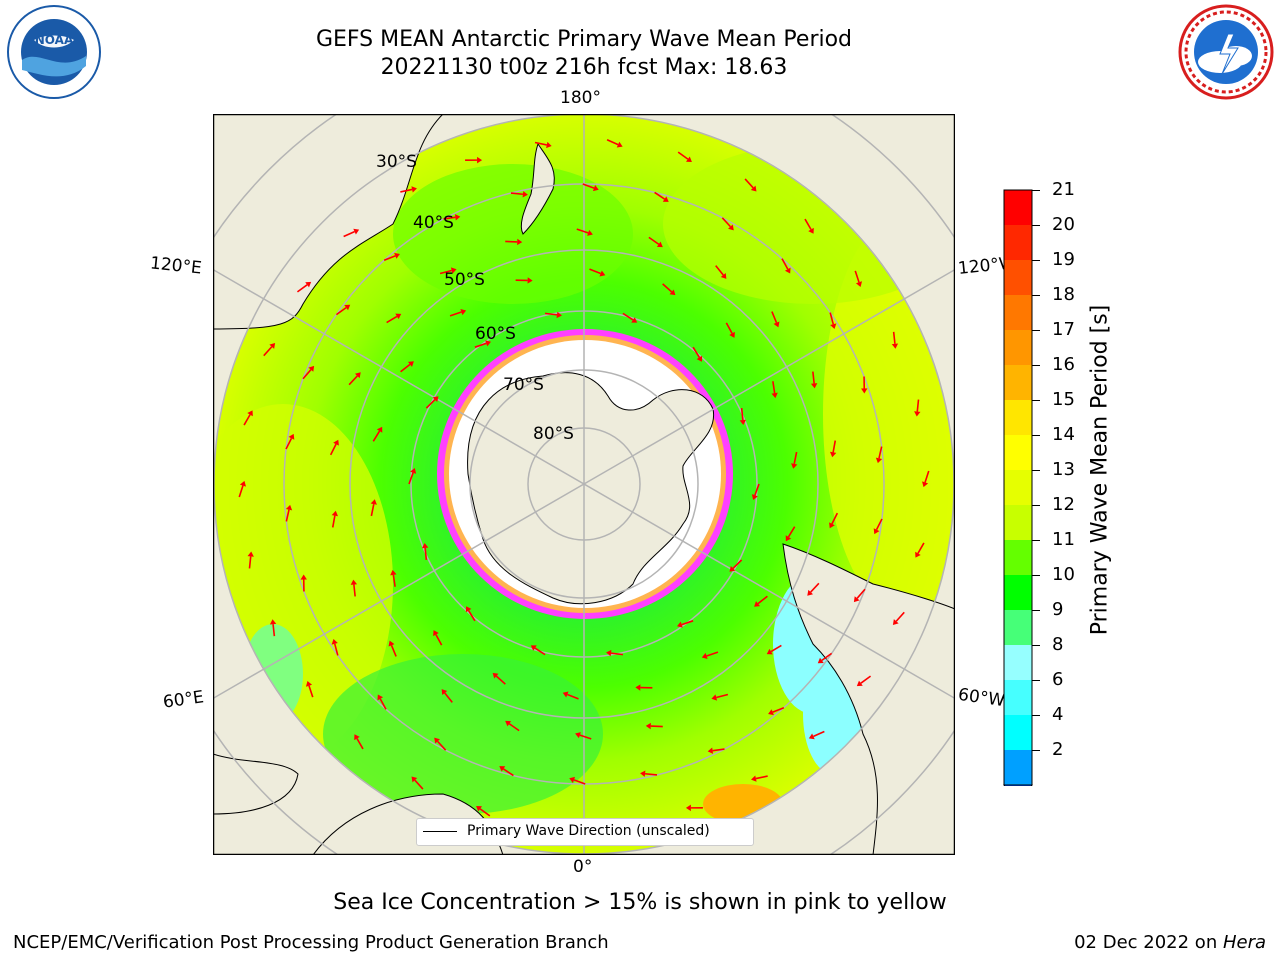  What do you see at coordinates (1063, 574) in the screenshot?
I see `colorbar-tick-label: 10` at bounding box center [1063, 574].